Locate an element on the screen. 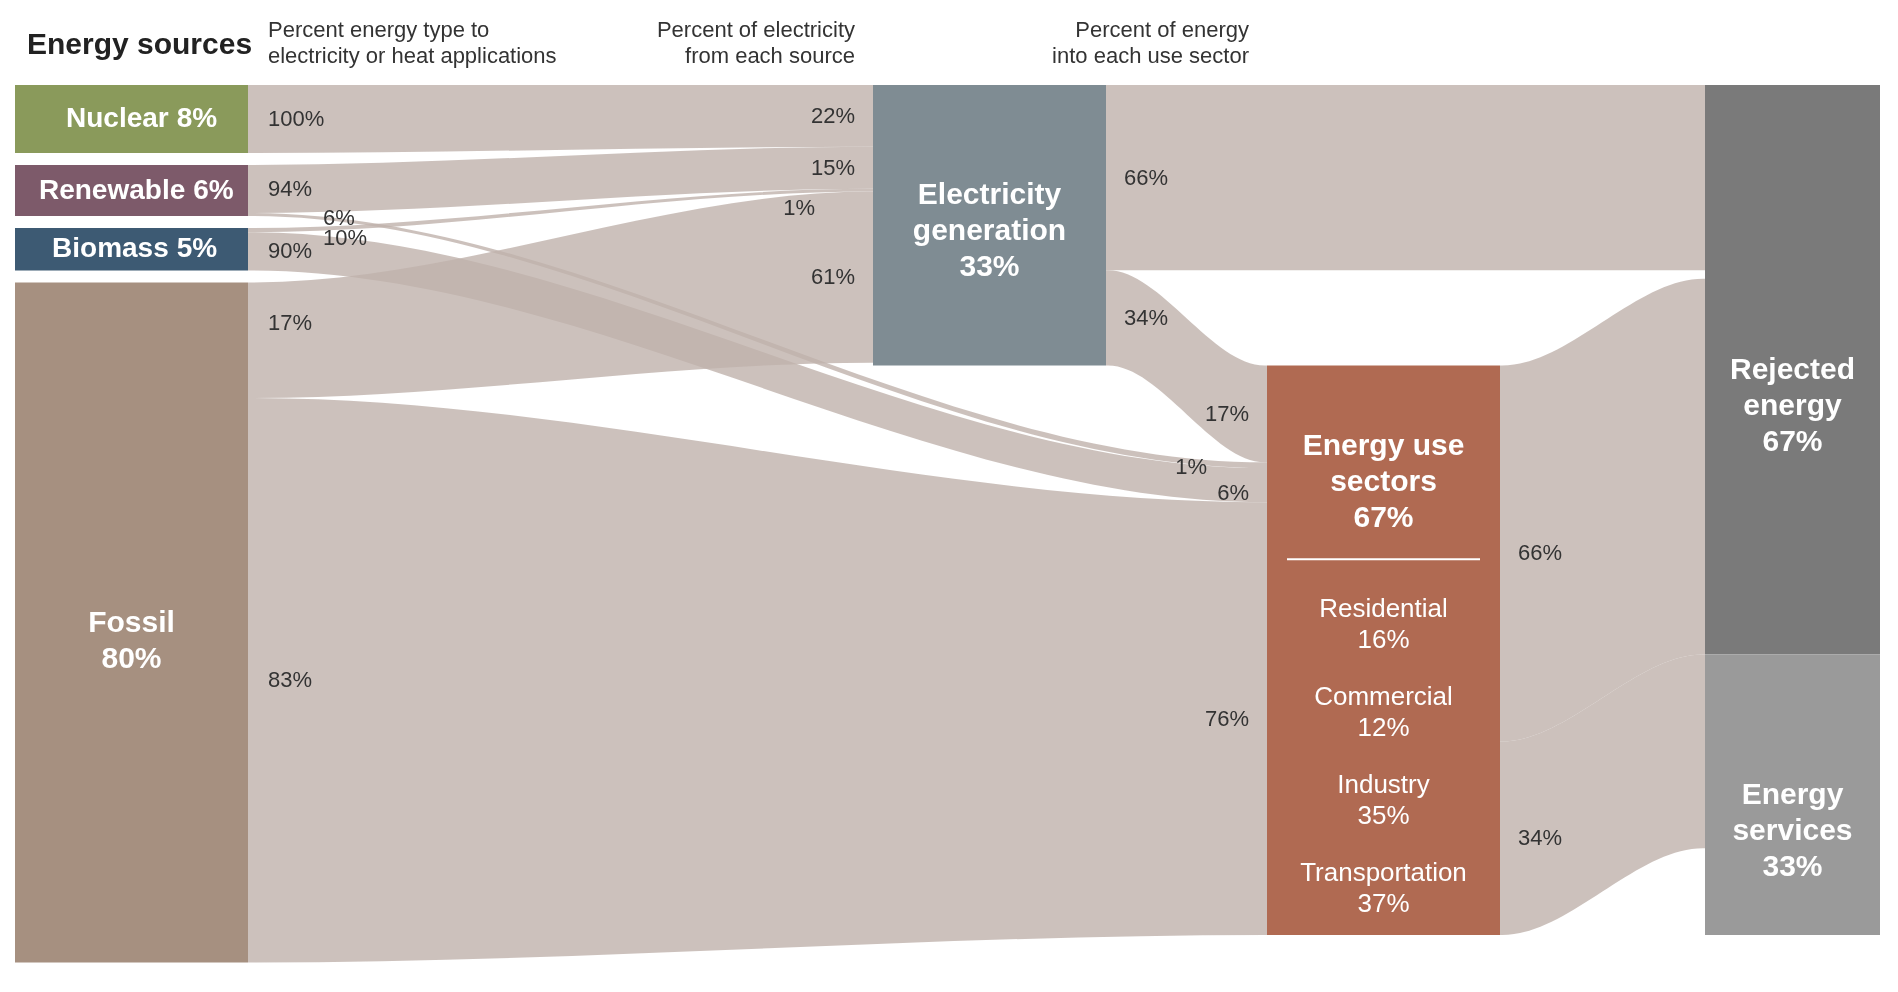 The height and width of the screenshot is (992, 1898). category-label: Biomass is located at coordinates (110, 248).